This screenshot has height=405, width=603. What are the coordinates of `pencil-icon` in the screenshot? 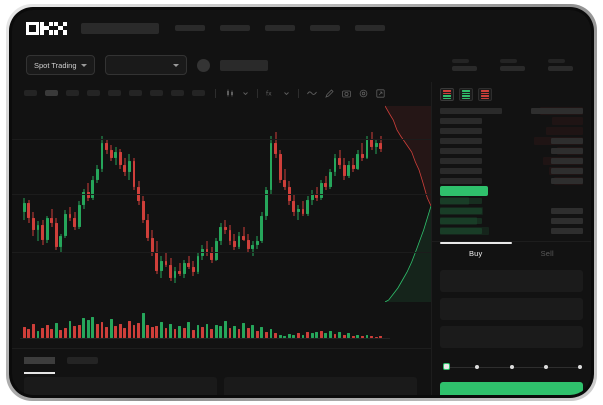 It's located at (329, 93).